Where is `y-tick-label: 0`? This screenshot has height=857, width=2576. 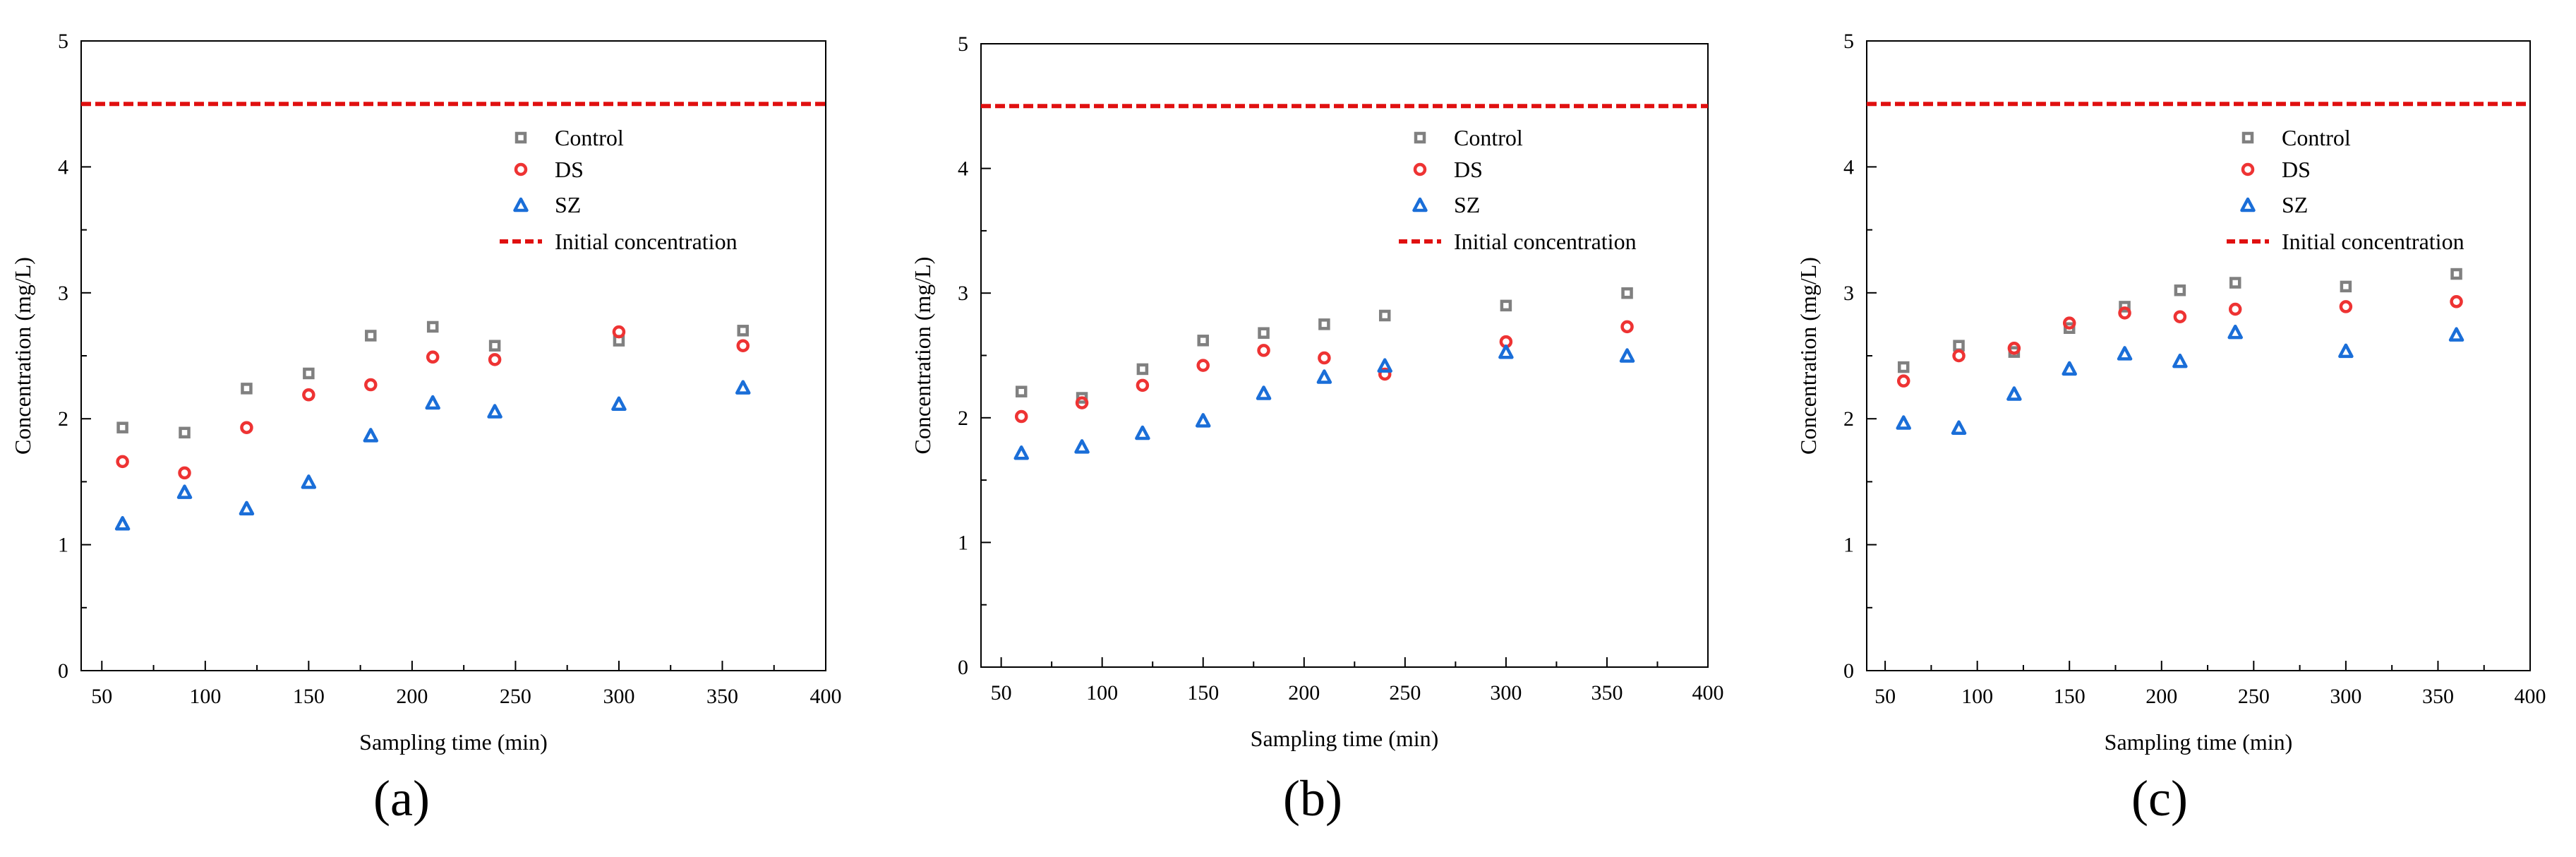 y-tick-label: 0 is located at coordinates (63, 671).